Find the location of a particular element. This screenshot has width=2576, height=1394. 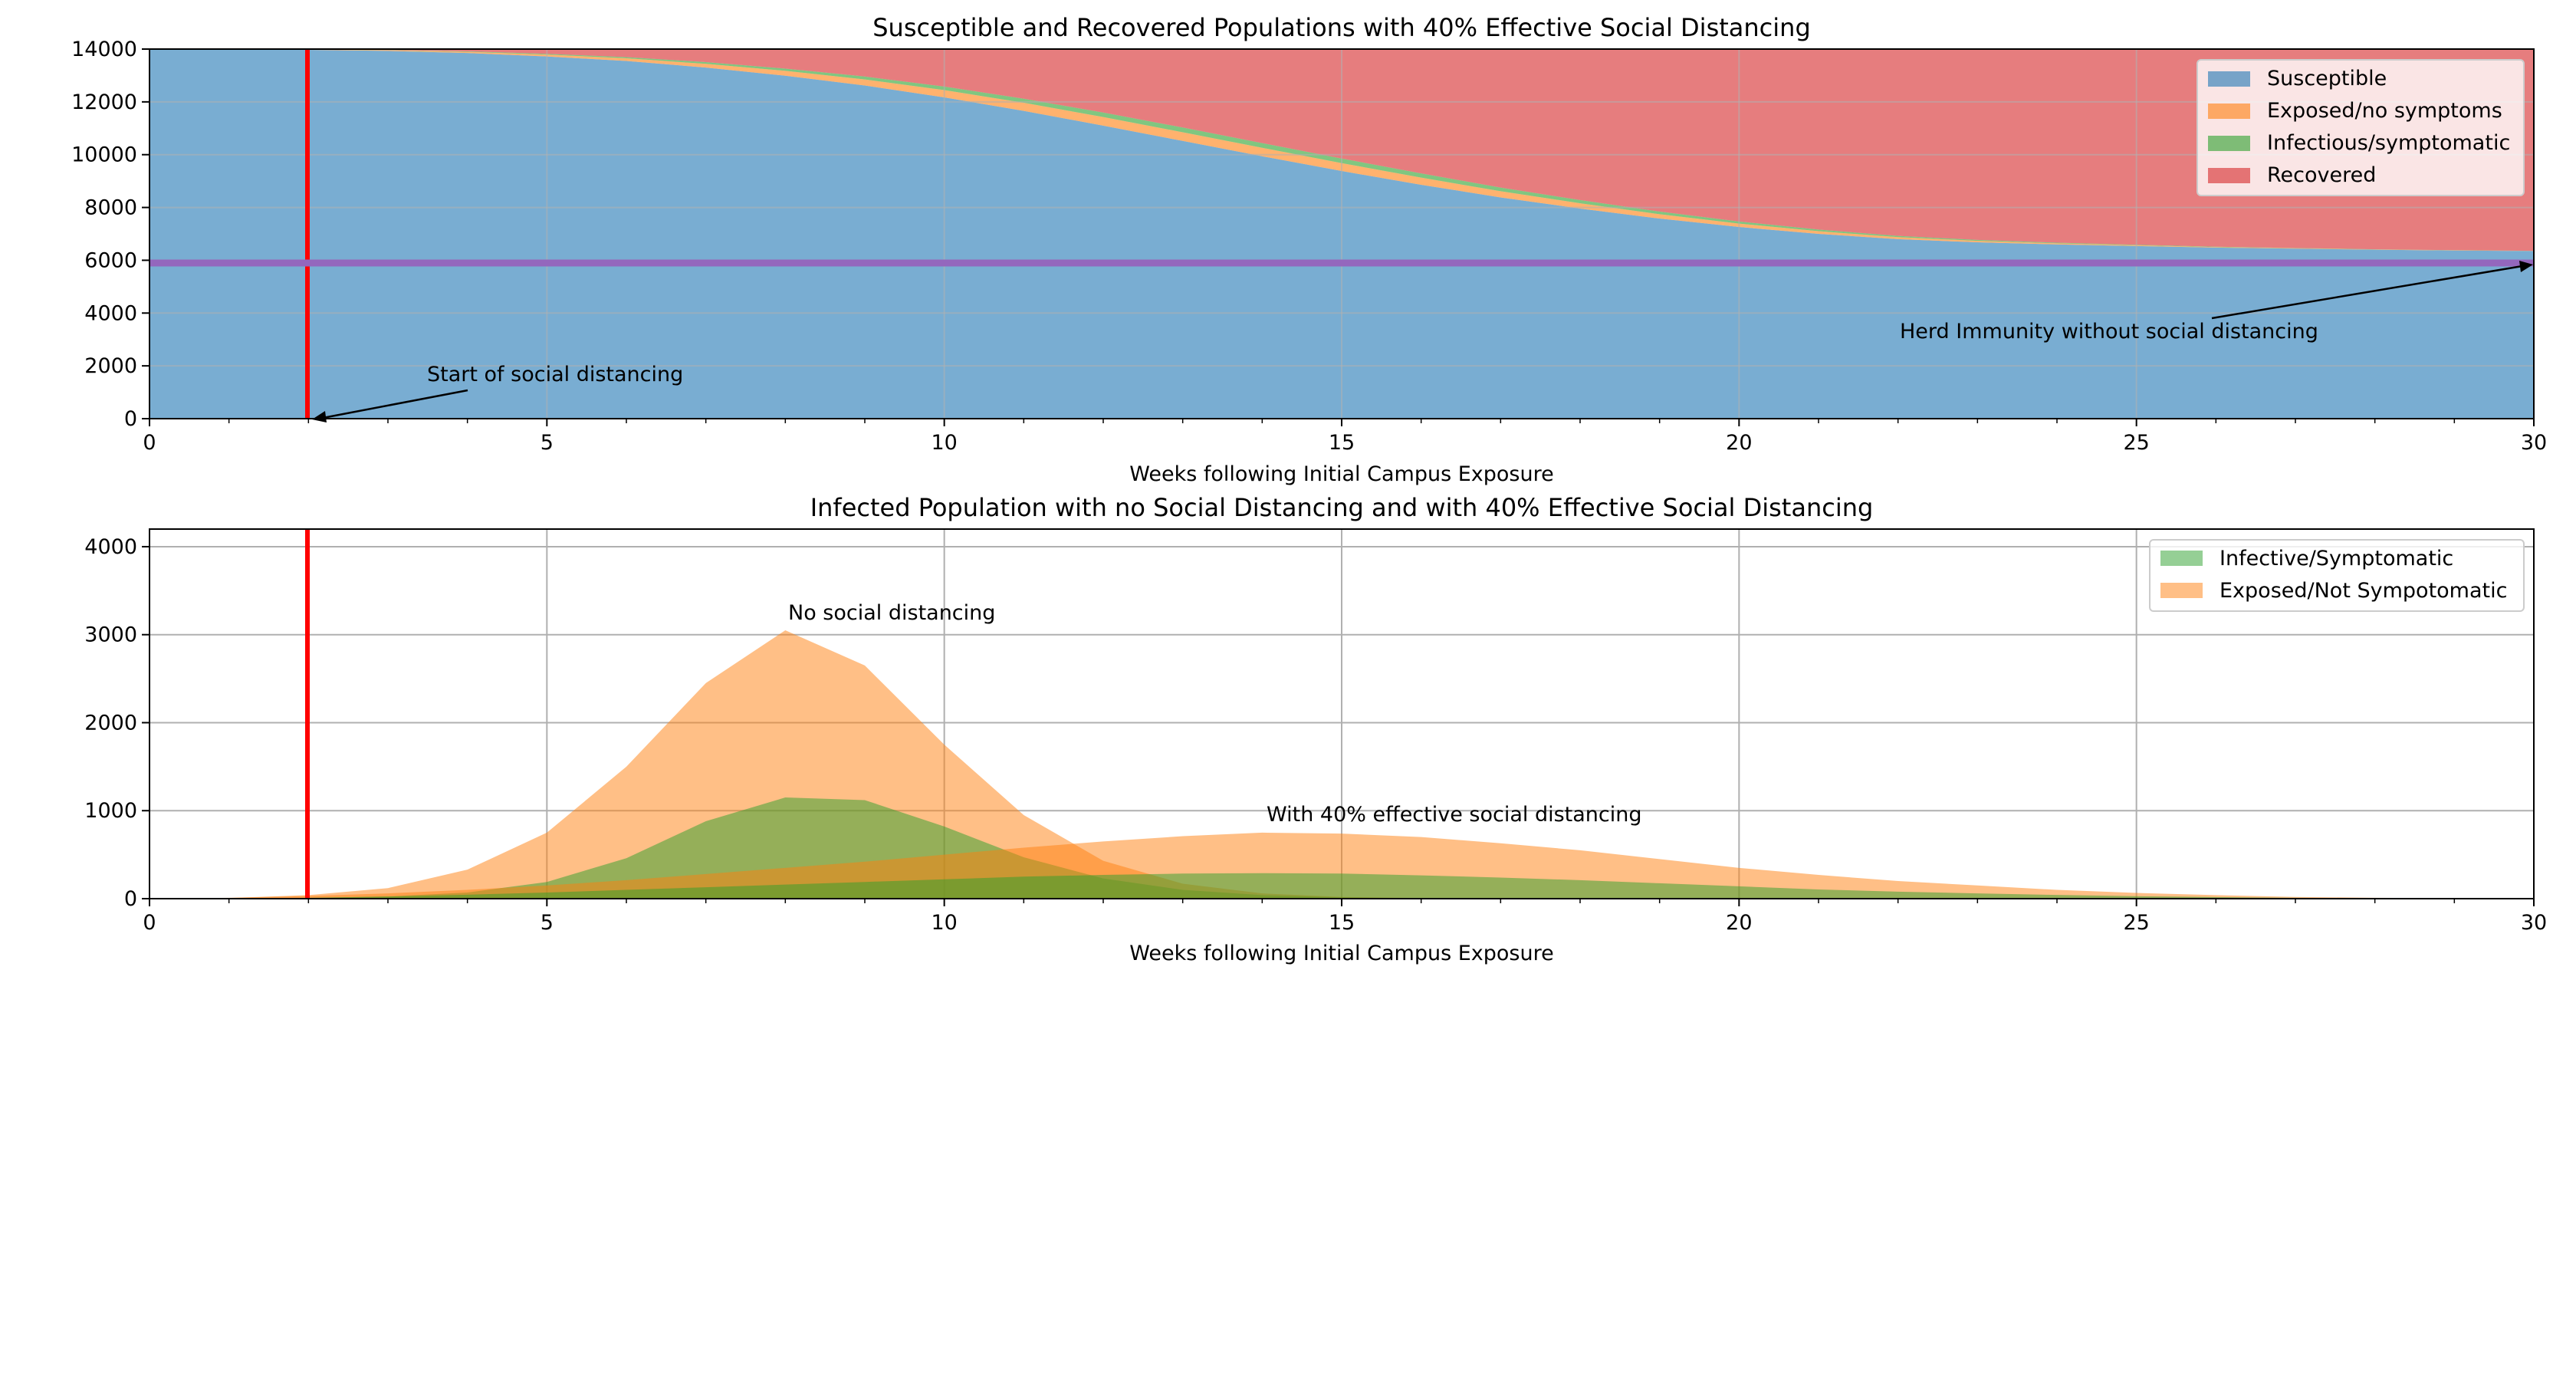

annotation-start-social-distancing: Start of social distancing is located at coordinates (555, 375).